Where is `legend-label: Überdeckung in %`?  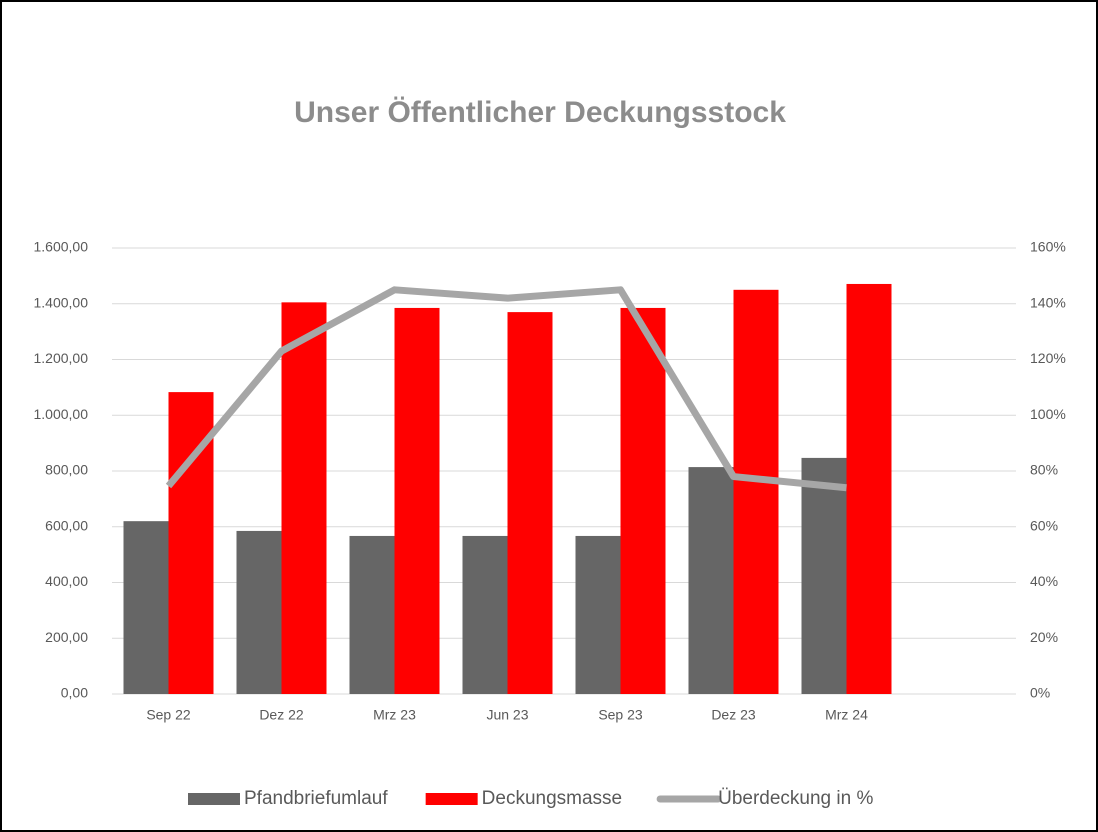 legend-label: Überdeckung in % is located at coordinates (795, 798).